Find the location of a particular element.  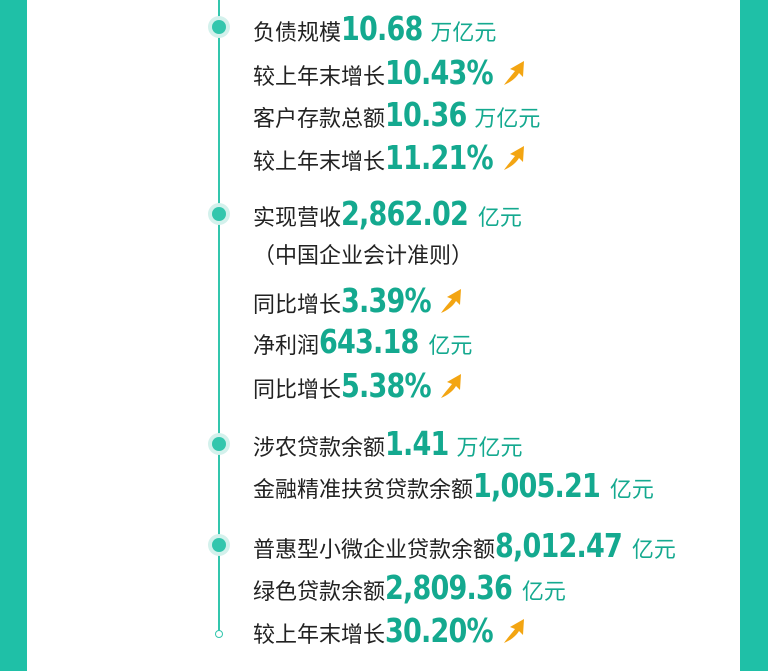

stat-row-liabilities: 负债规模 10.68 万亿元 is located at coordinates (374, 28).